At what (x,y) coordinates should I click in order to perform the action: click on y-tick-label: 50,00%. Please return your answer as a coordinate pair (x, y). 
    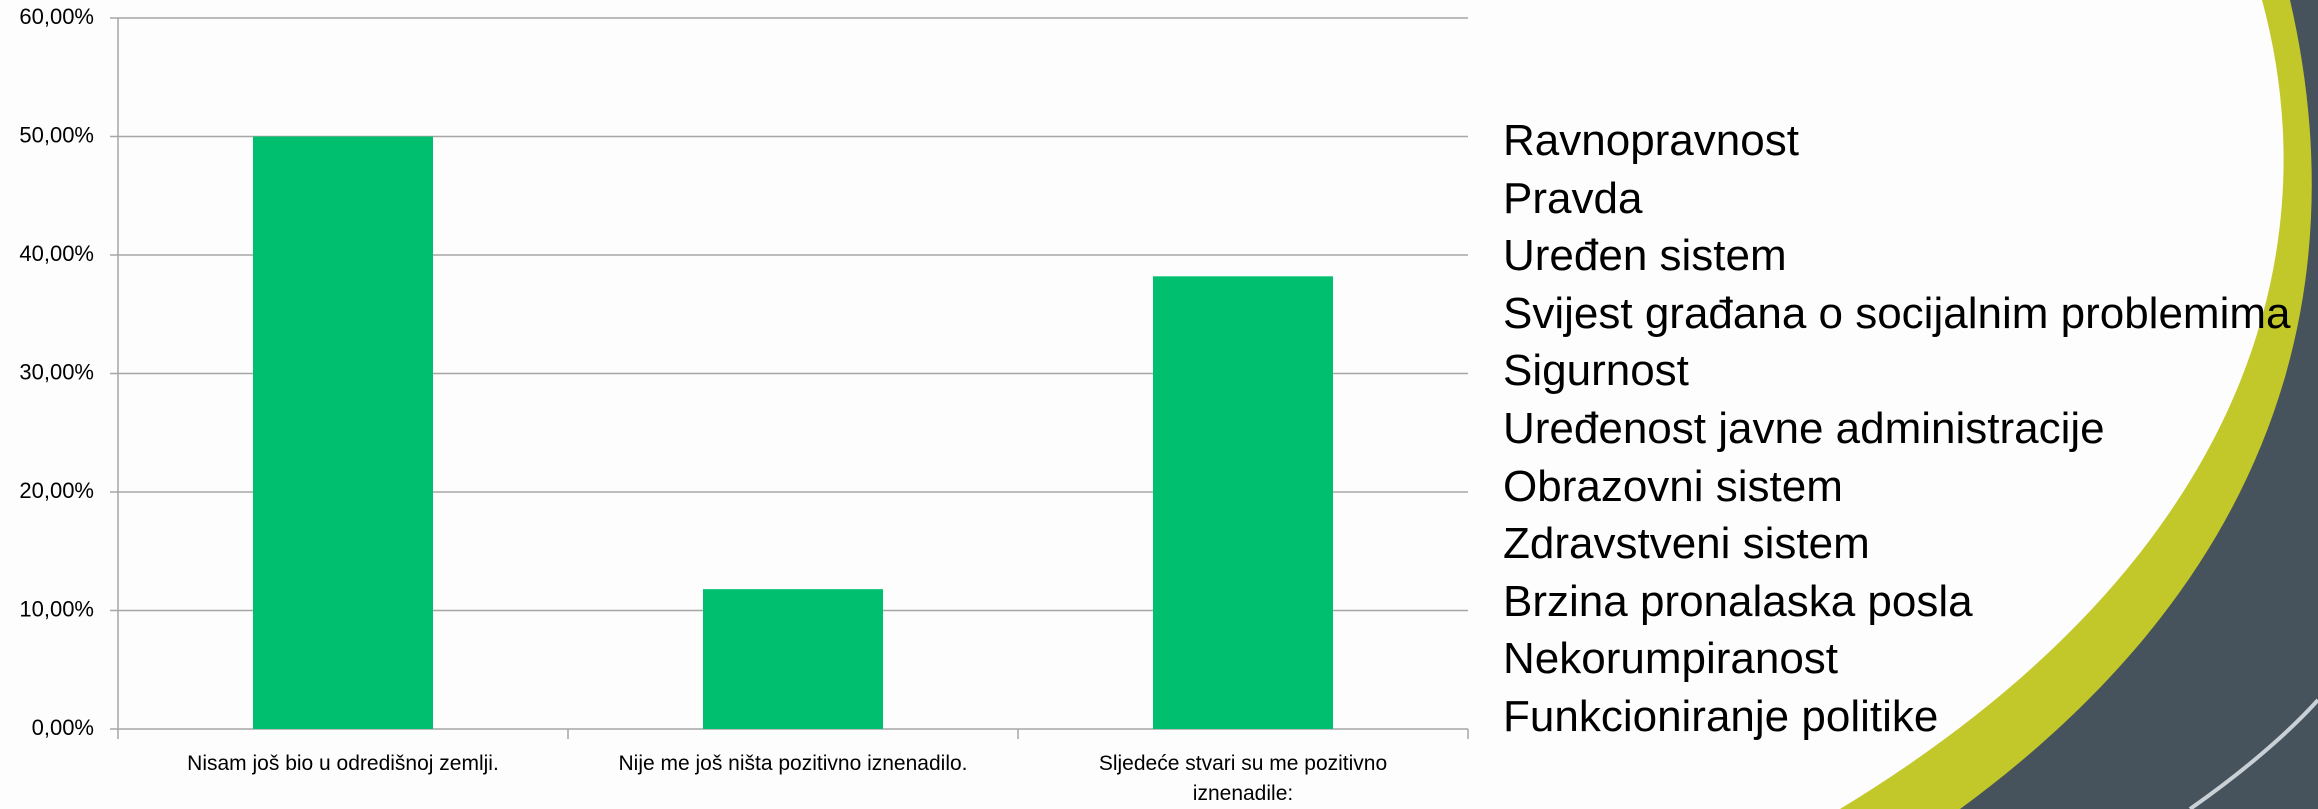
    Looking at the image, I should click on (56, 134).